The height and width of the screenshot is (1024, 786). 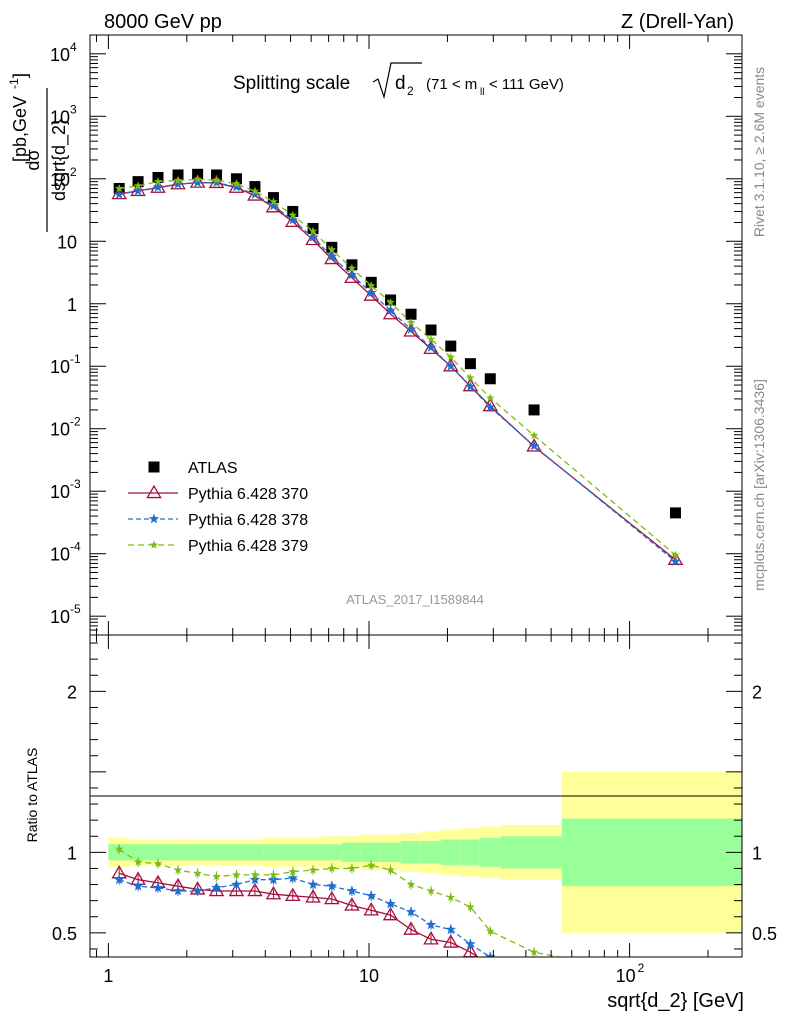 I want to click on ylabel-unit: [pb,GeV, so click(x=20, y=129).